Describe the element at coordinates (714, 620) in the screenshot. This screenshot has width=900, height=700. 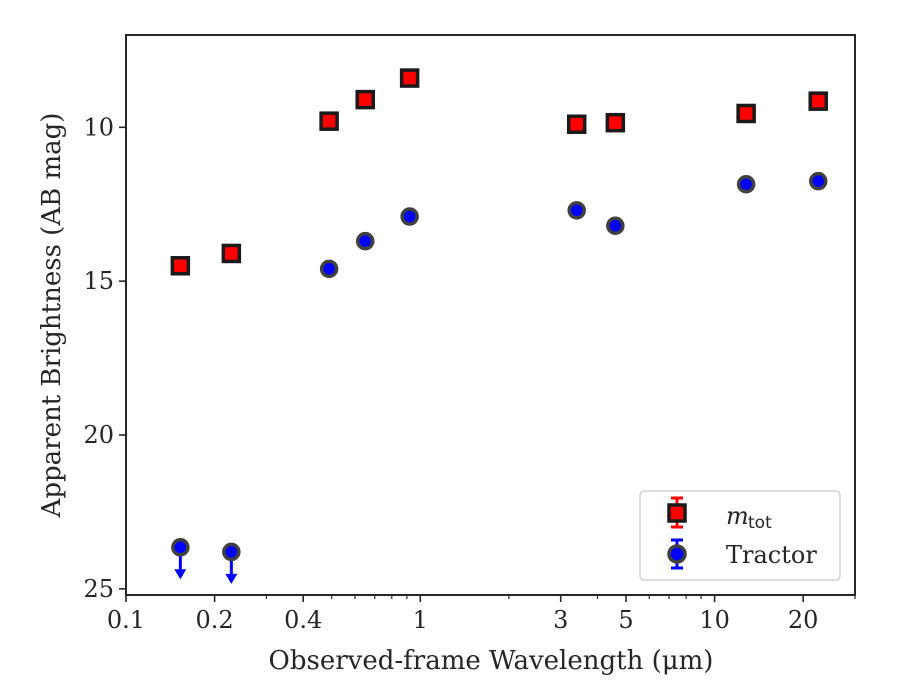
I see `x-tick-label-6: 10` at that location.